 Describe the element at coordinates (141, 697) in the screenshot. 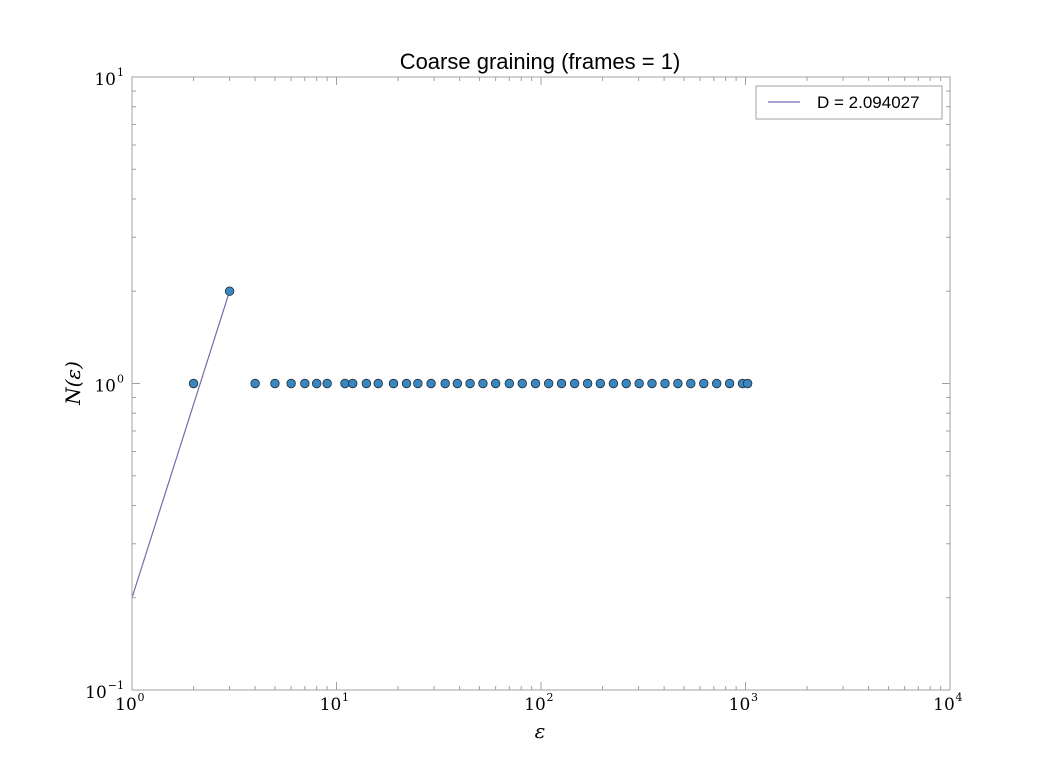

I see `x-tick-exponent: 0` at that location.